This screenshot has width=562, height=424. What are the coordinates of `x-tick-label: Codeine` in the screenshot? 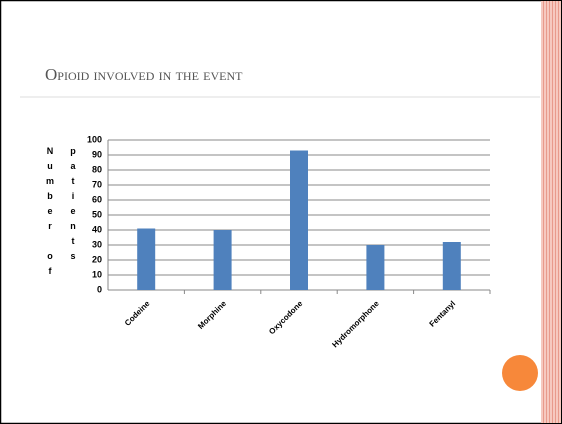 It's located at (137, 313).